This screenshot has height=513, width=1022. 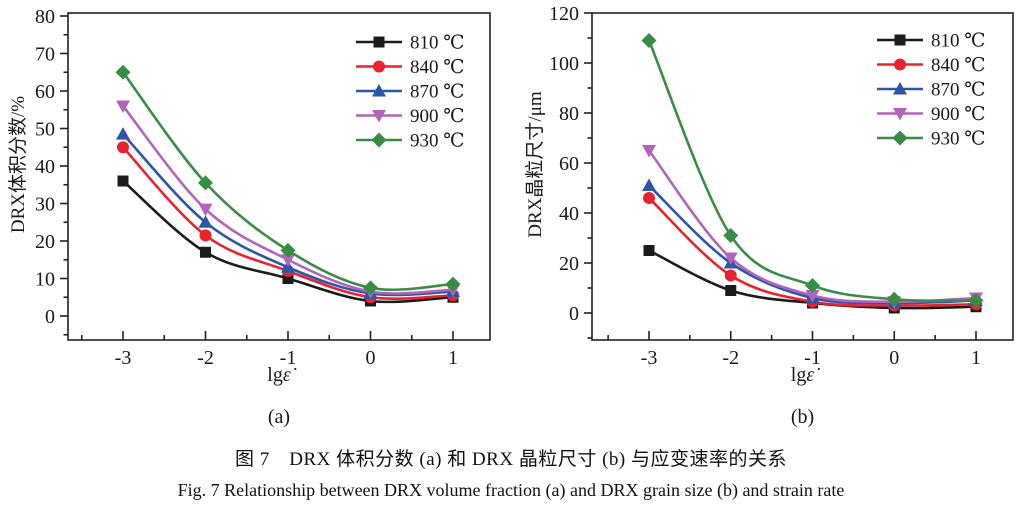 What do you see at coordinates (564, 14) in the screenshot?
I see `y-tick-label: 120` at bounding box center [564, 14].